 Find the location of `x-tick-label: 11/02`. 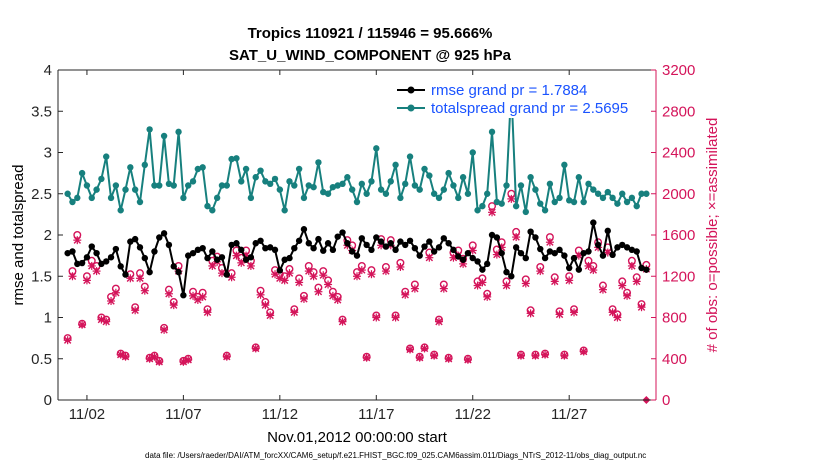

x-tick-label: 11/02 is located at coordinates (87, 414).